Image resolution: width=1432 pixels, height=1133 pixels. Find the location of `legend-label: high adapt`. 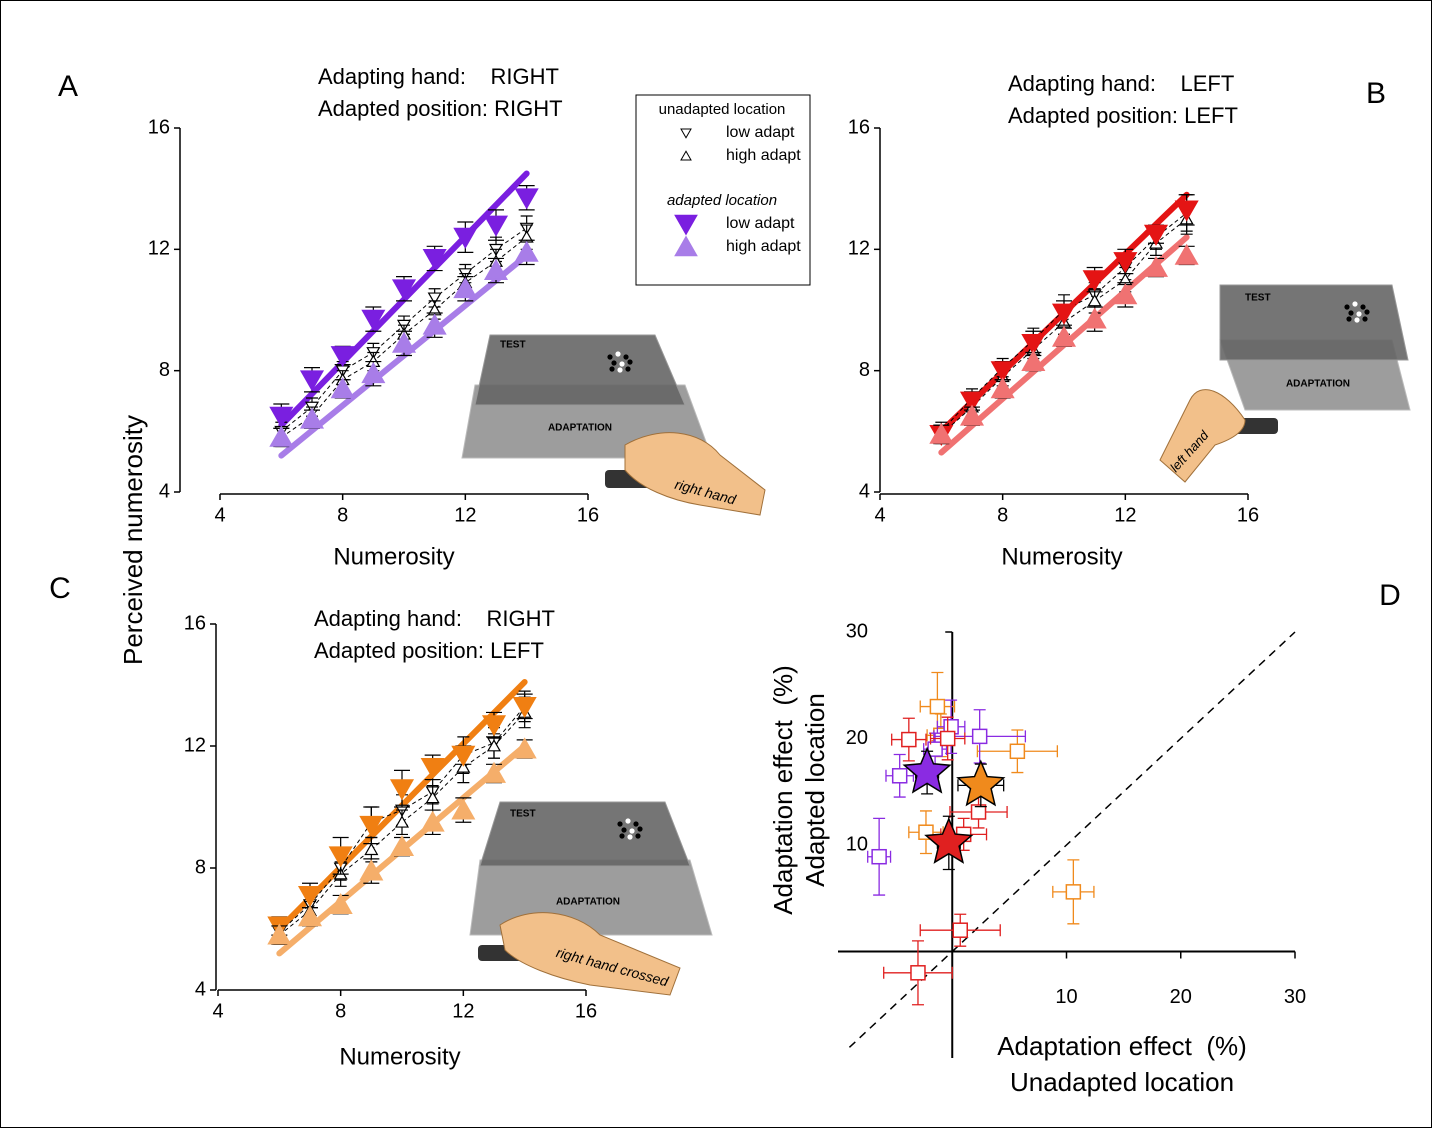

legend-label: high adapt is located at coordinates (763, 246).